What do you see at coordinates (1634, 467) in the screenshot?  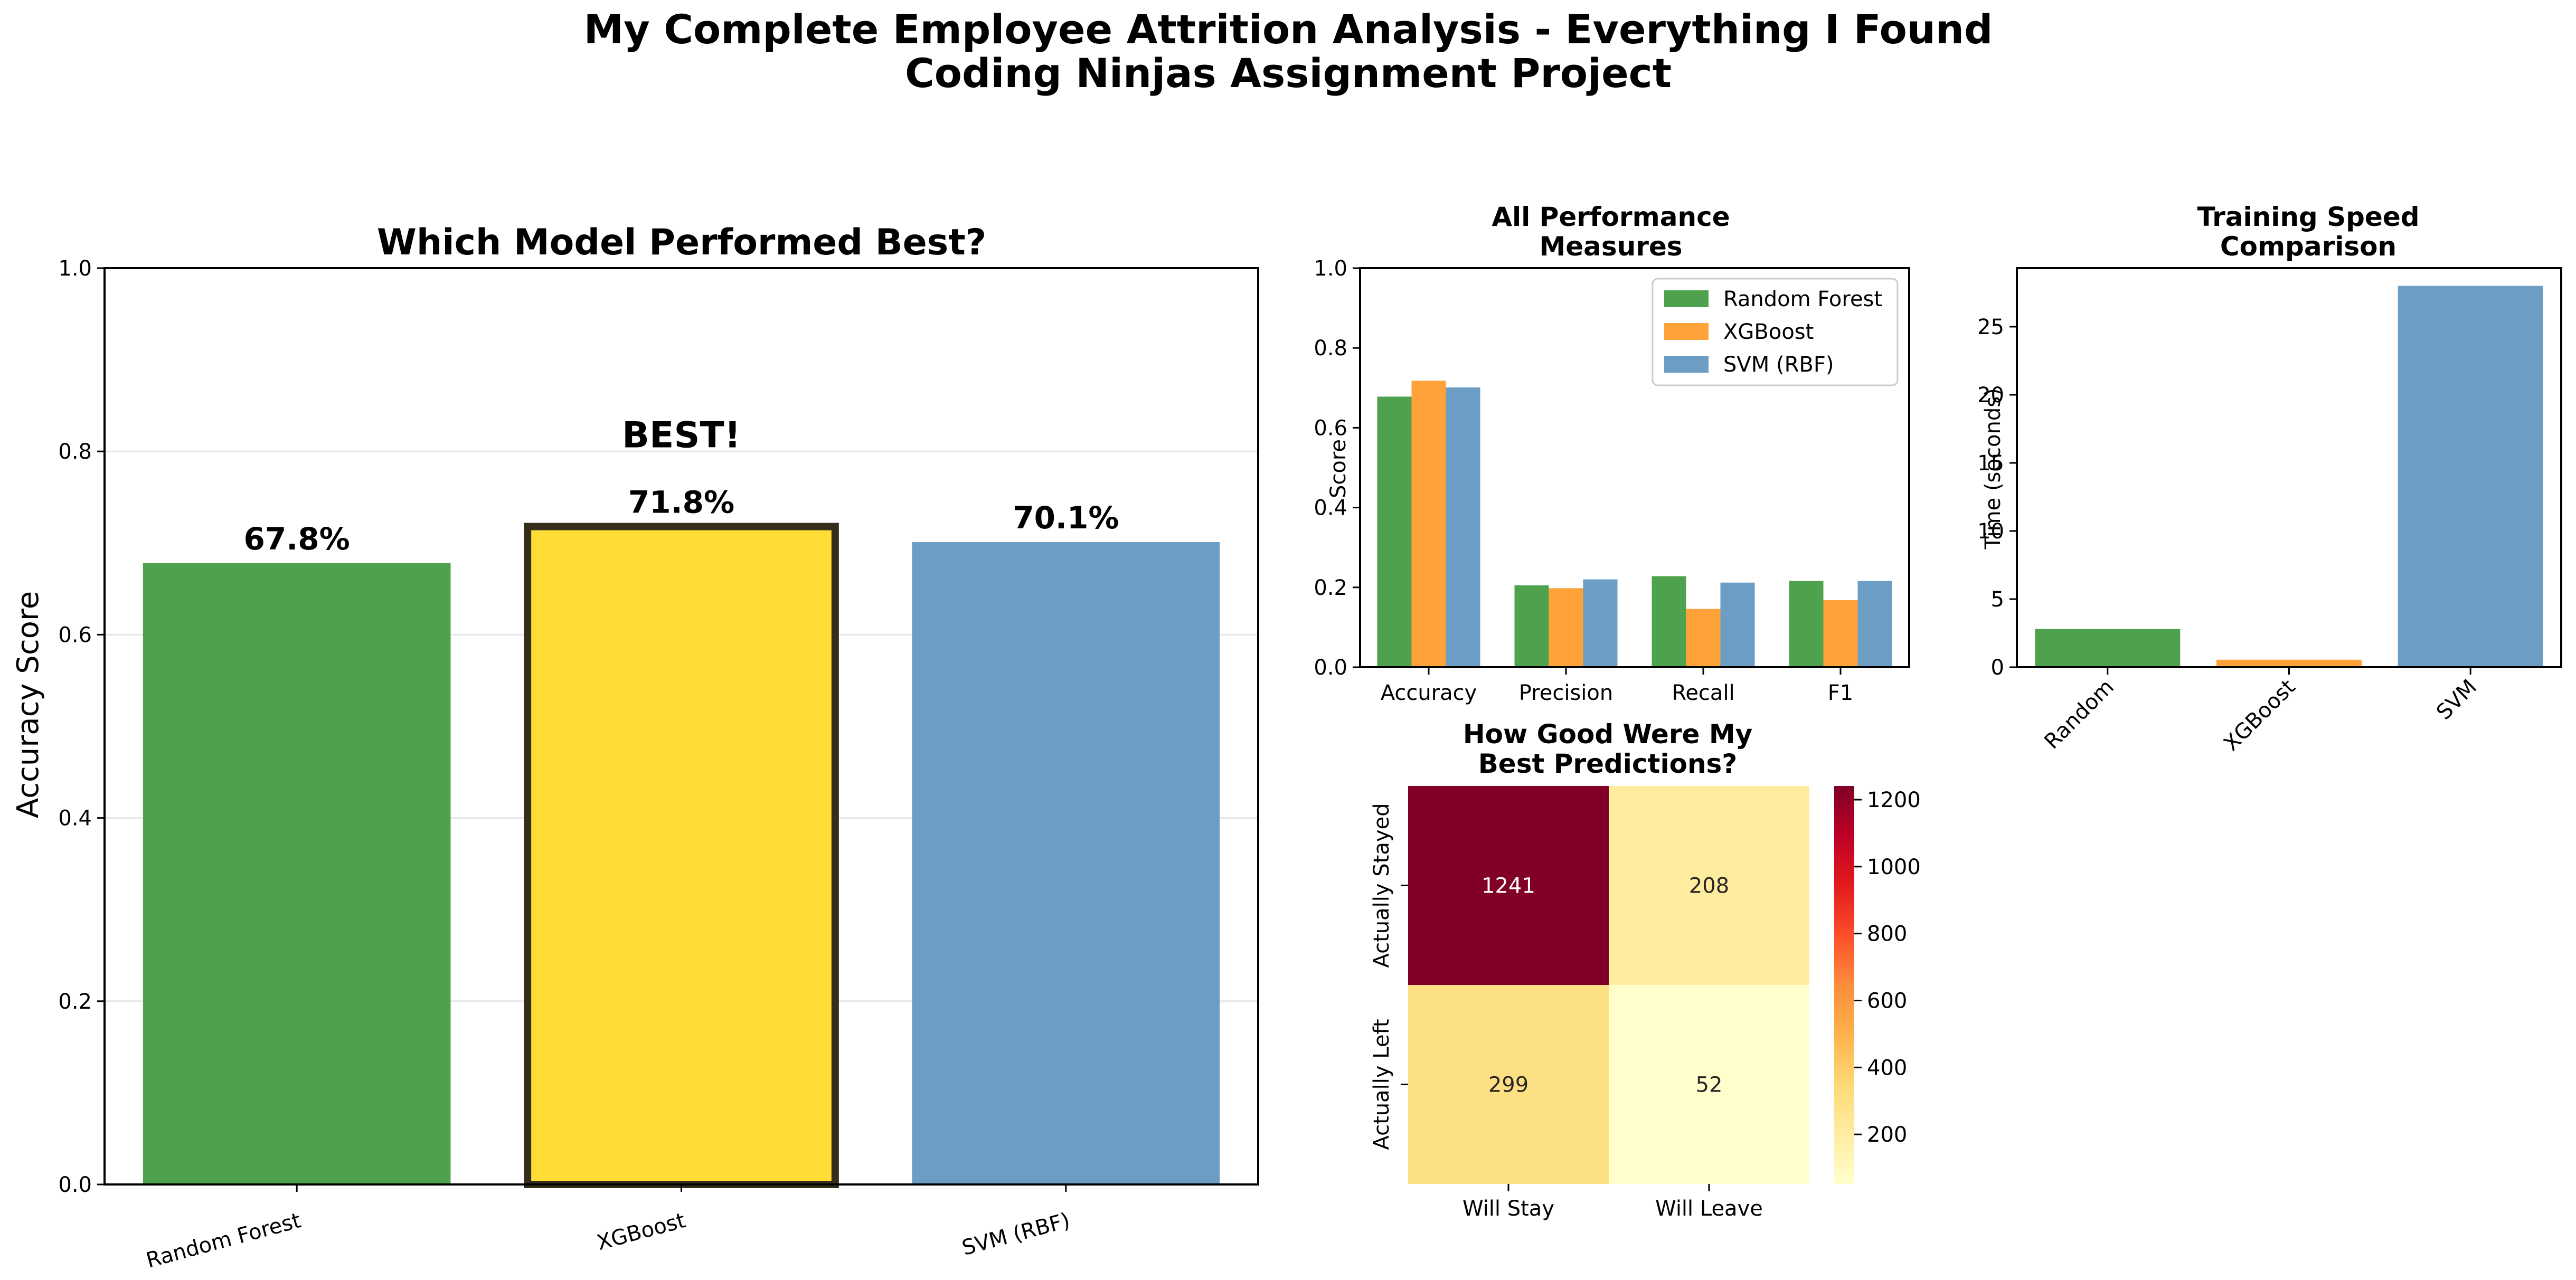 I see `measures-plot-frame` at bounding box center [1634, 467].